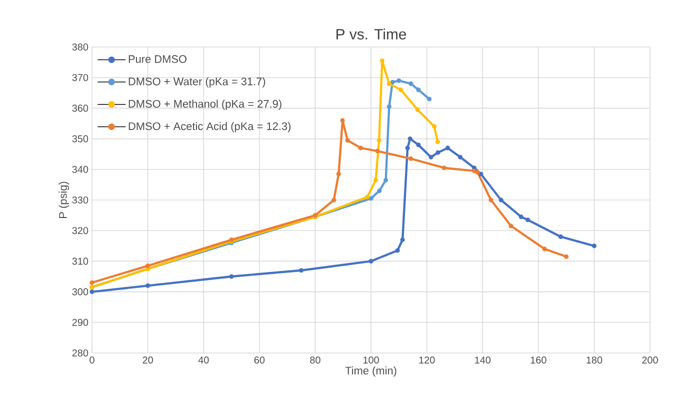 The width and height of the screenshot is (684, 414). Describe the element at coordinates (205, 105) in the screenshot. I see `legend-label: DMSO + Methanol (pKa = 27.9)` at that location.